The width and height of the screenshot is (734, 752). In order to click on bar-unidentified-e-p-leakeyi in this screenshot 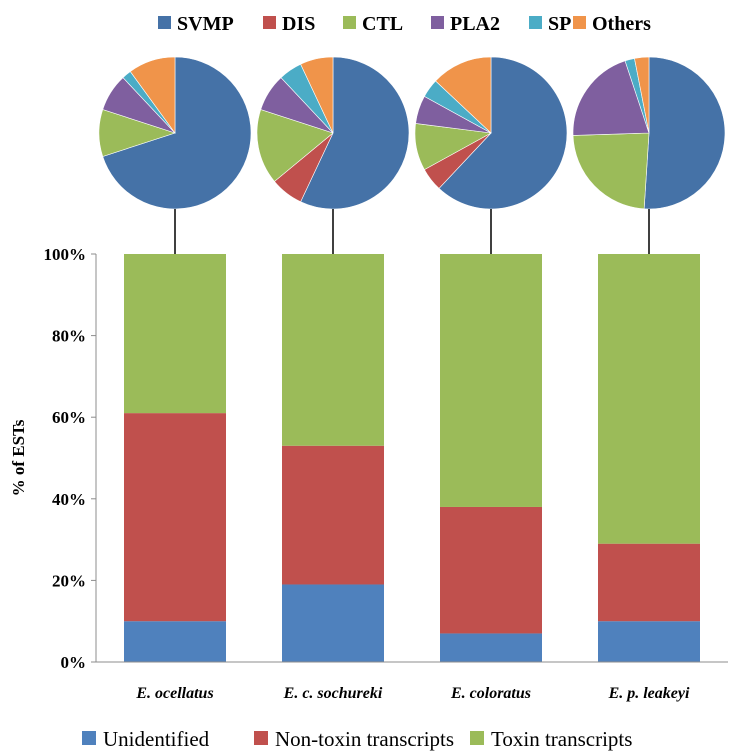, I will do `click(649, 641)`.